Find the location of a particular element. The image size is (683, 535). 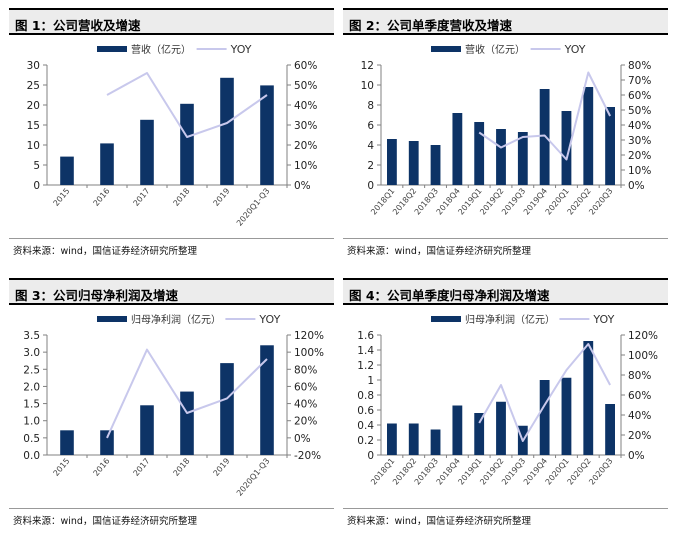

figure-title-bar: 图 2：公司单季度营收及增速 is located at coordinates (505, 21).